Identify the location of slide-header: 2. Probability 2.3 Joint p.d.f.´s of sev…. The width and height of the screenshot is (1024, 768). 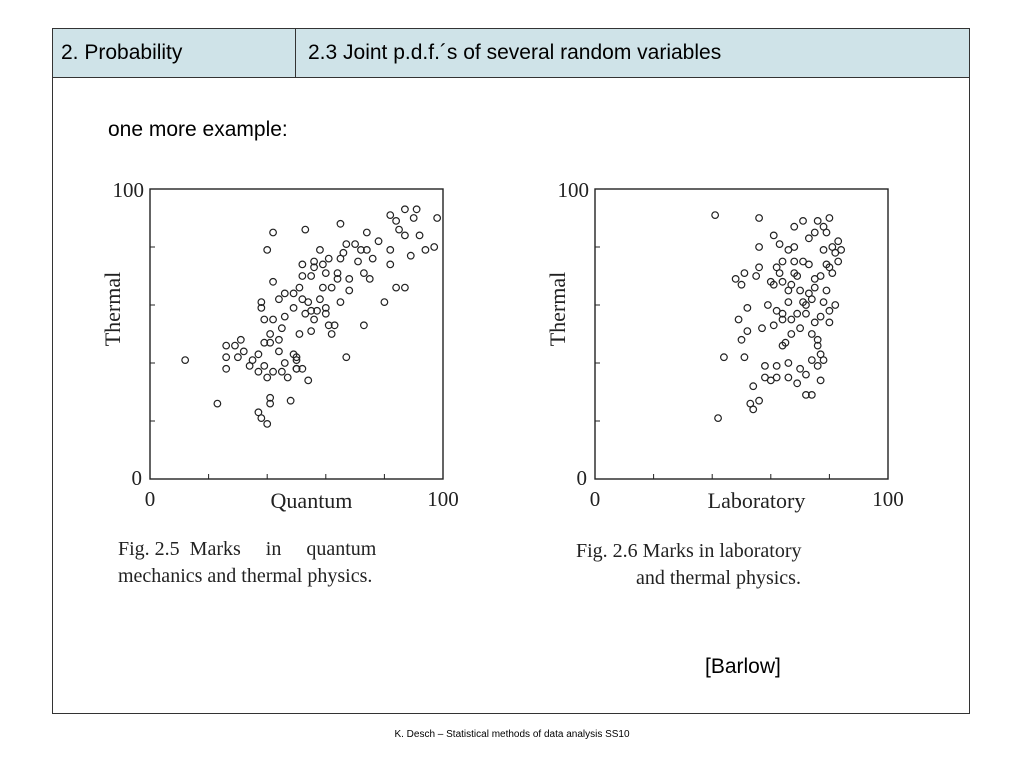
(511, 53).